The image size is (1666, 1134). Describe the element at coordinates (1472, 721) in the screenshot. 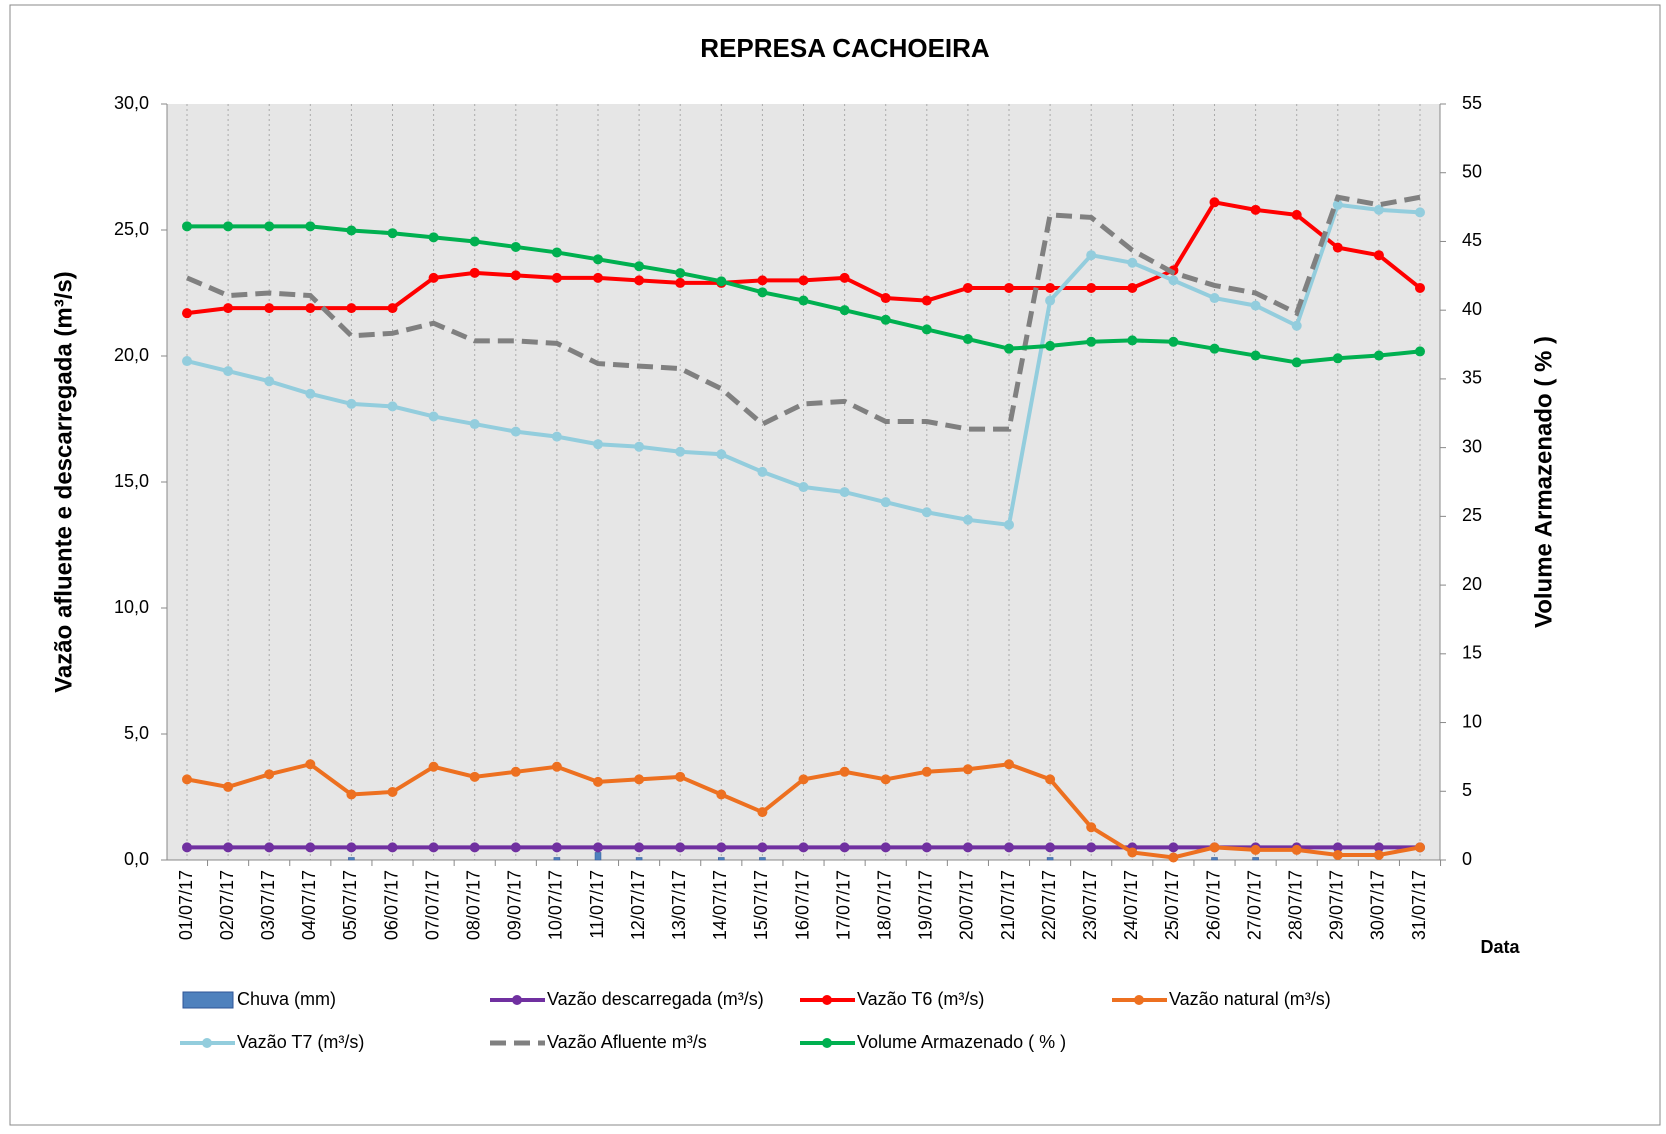

I see `y2-tick-label: 10` at that location.